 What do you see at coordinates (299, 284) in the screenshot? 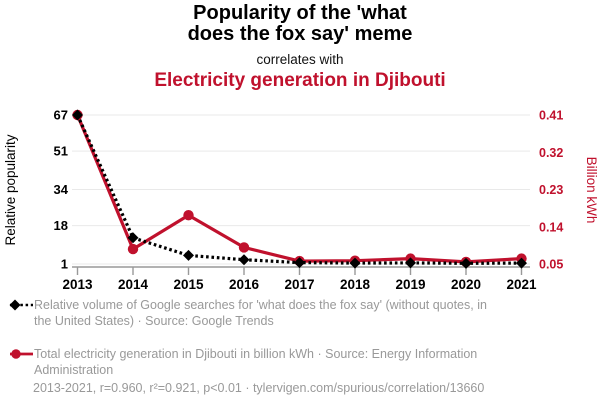
I see `x-tick-label: 2017` at bounding box center [299, 284].